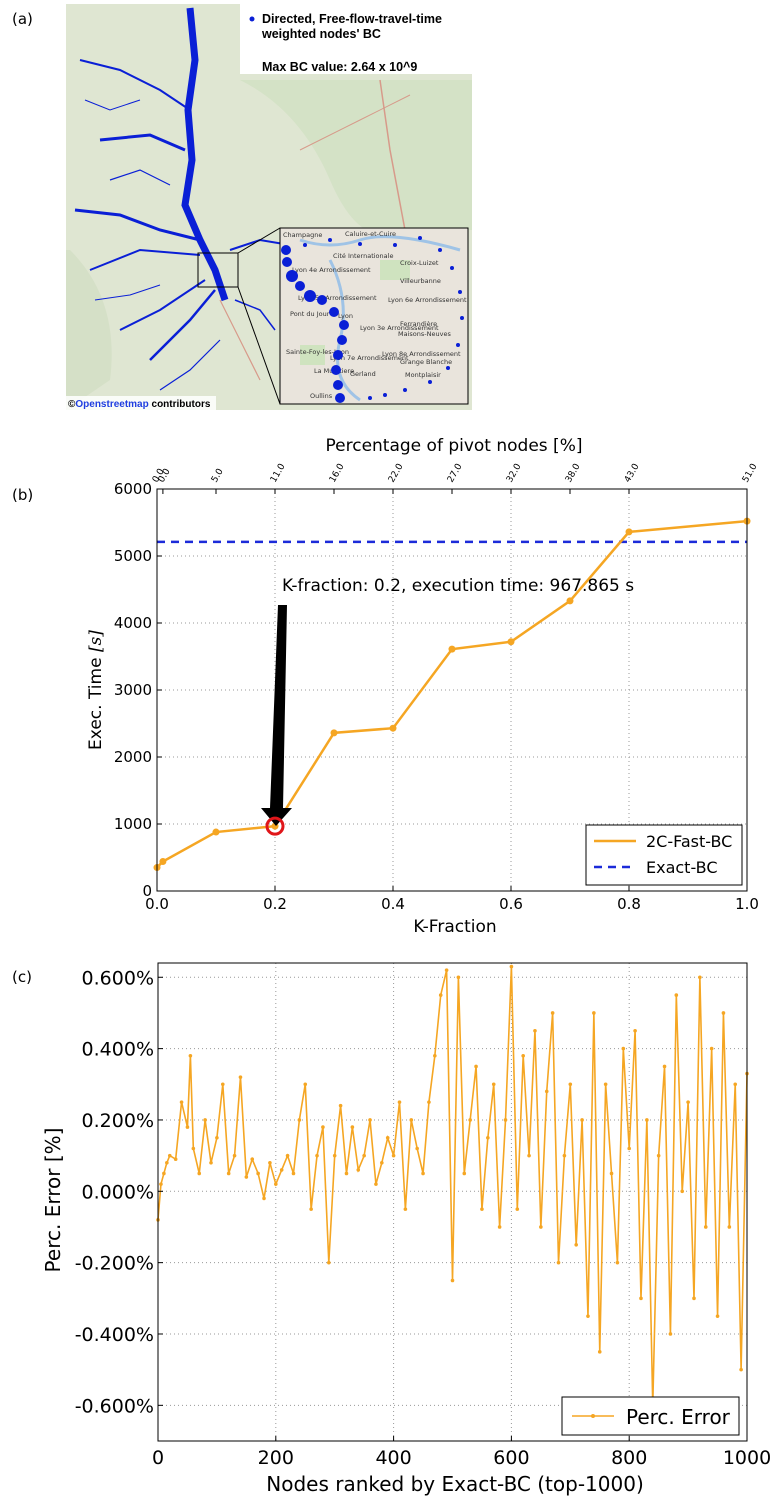 The image size is (778, 1496). Describe the element at coordinates (158, 1458) in the screenshot. I see `x-tick-label: 0` at that location.